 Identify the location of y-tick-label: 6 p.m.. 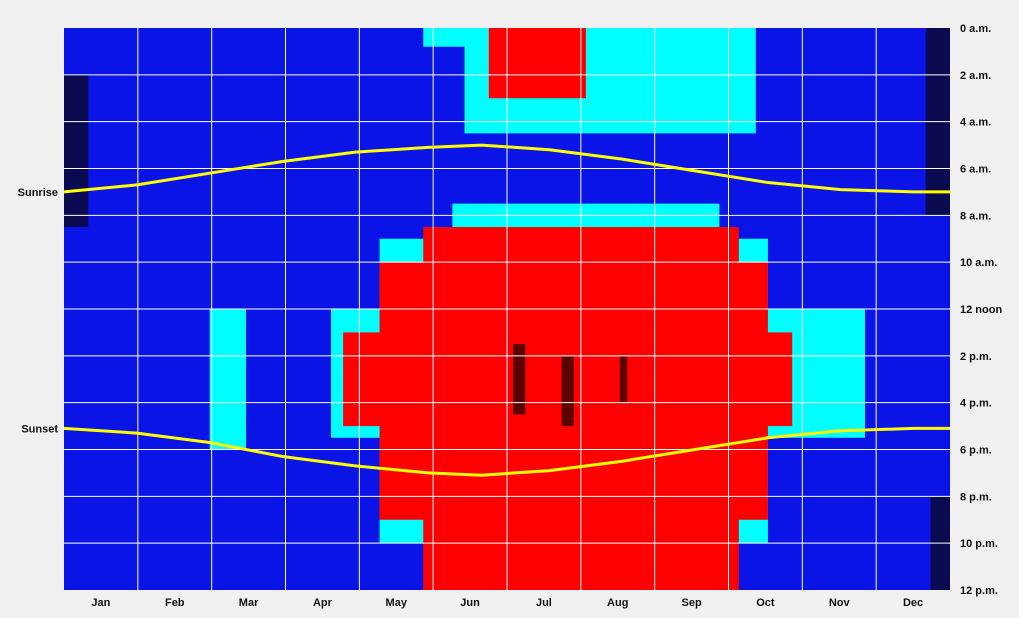
(976, 451).